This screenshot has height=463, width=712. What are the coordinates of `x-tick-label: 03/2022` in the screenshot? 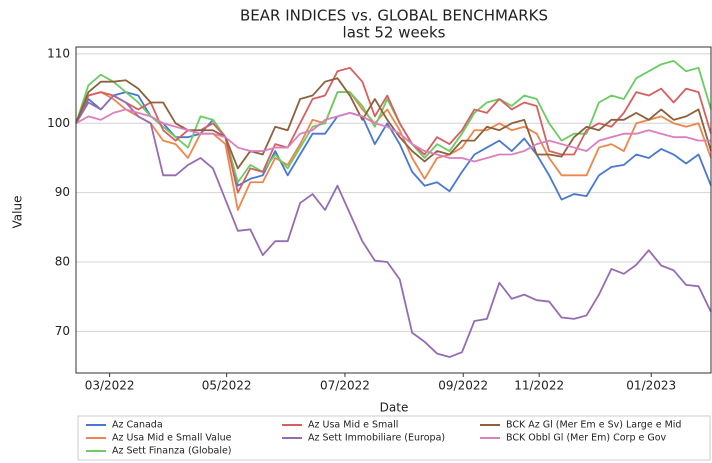 It's located at (110, 386).